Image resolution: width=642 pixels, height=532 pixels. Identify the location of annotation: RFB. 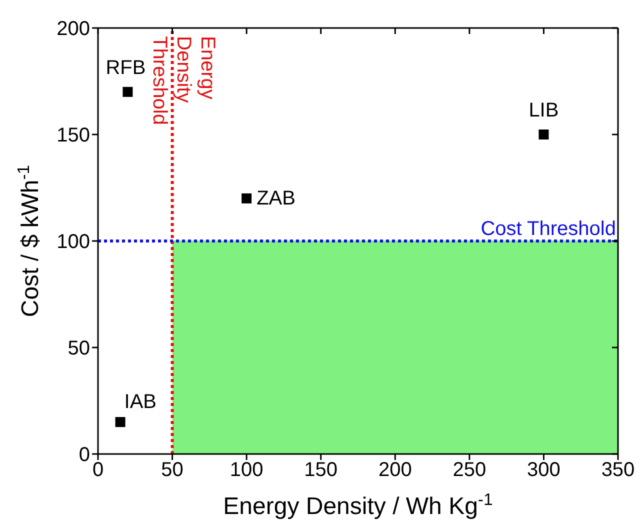
(126, 67).